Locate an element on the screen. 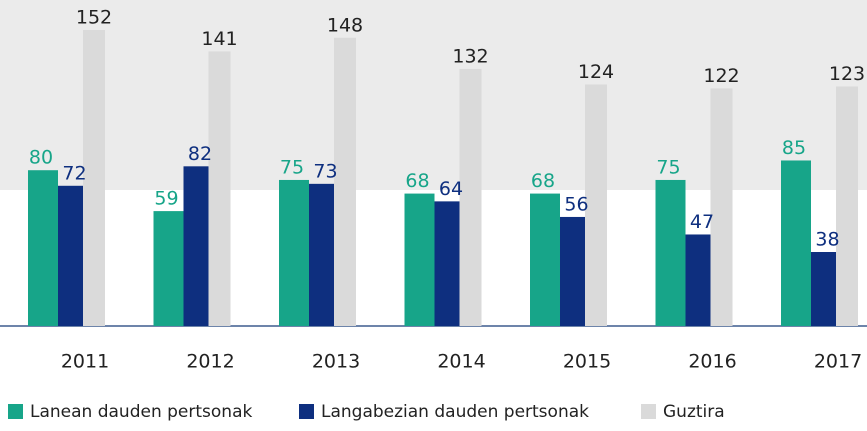 This screenshot has width=867, height=431. data-label: 85 is located at coordinates (794, 148).